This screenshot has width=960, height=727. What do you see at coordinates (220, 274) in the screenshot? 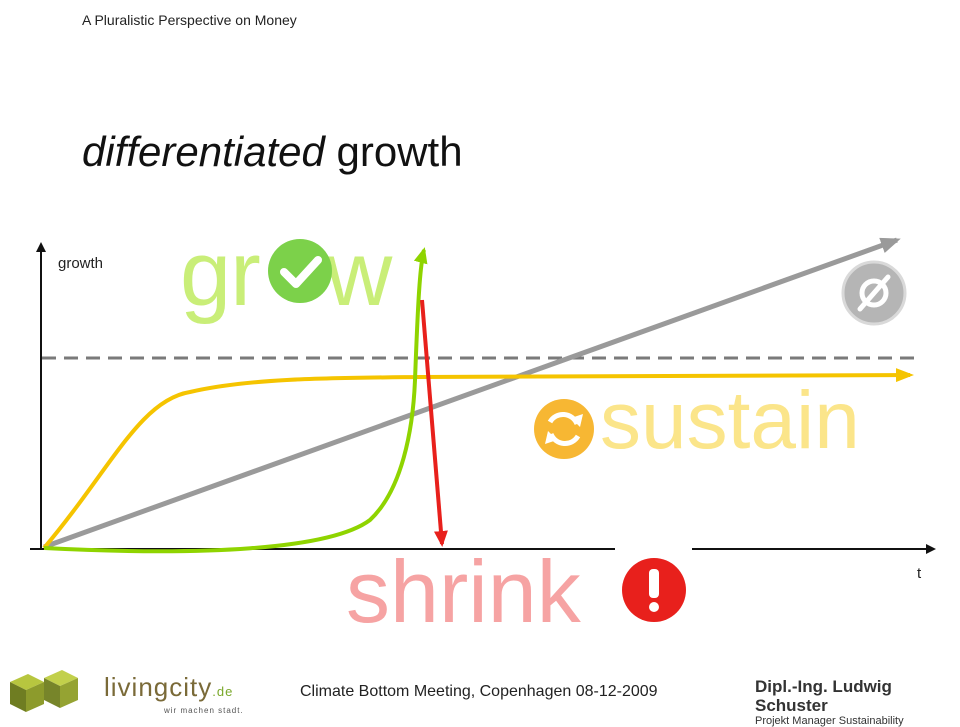
I see `grow-word-prefix: gr` at bounding box center [220, 274].